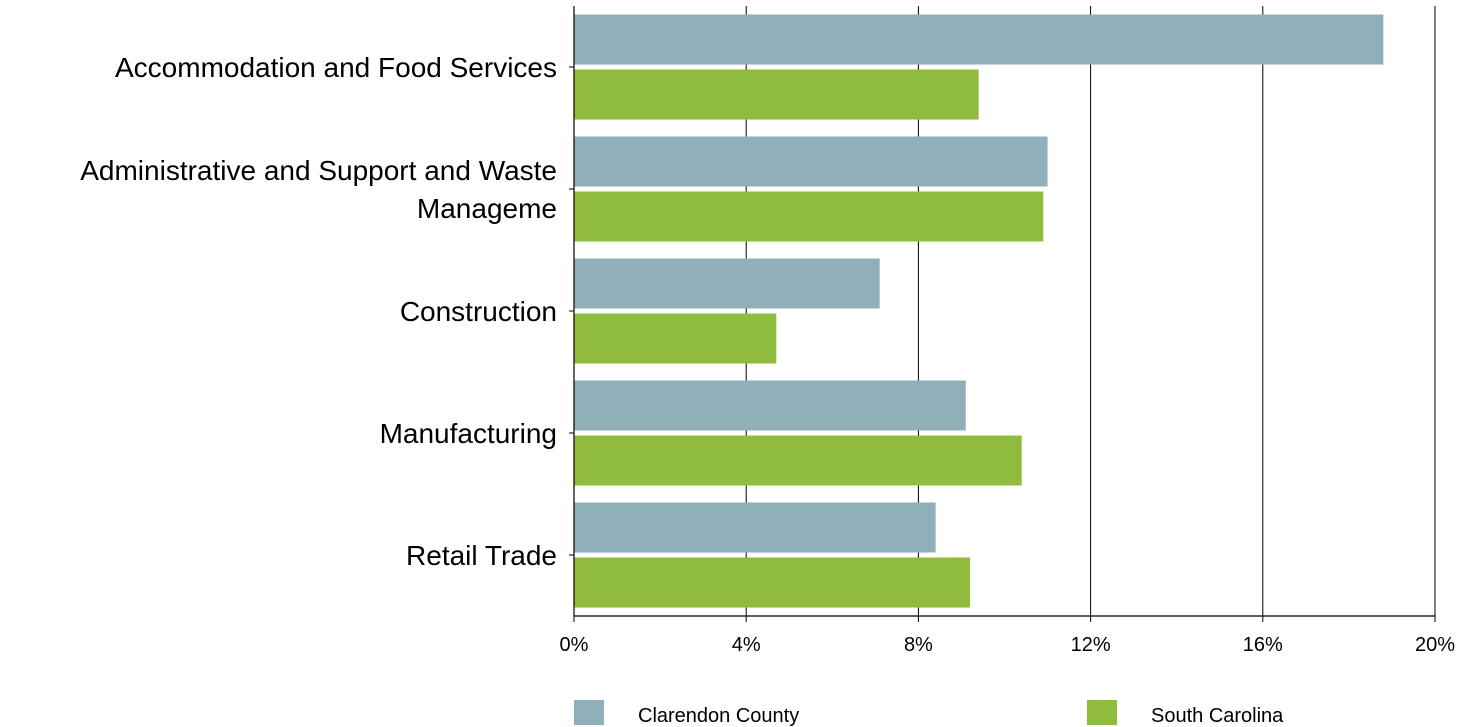 The height and width of the screenshot is (727, 1473). Describe the element at coordinates (336, 67) in the screenshot. I see `category-label: Accommodation and Food Services` at that location.